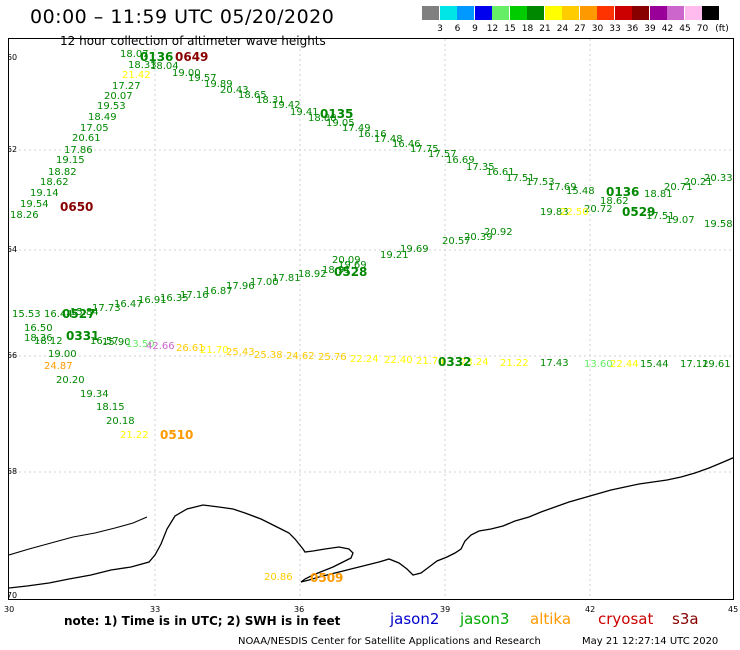 This screenshot has height=650, width=740. Describe the element at coordinates (658, 194) in the screenshot. I see `wave-height-label: 18.81` at that location.